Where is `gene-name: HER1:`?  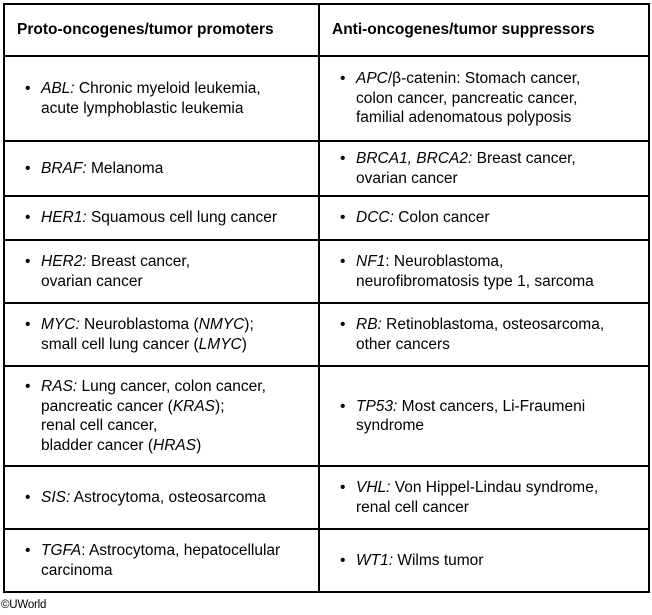
gene-name: HER1: is located at coordinates (64, 218).